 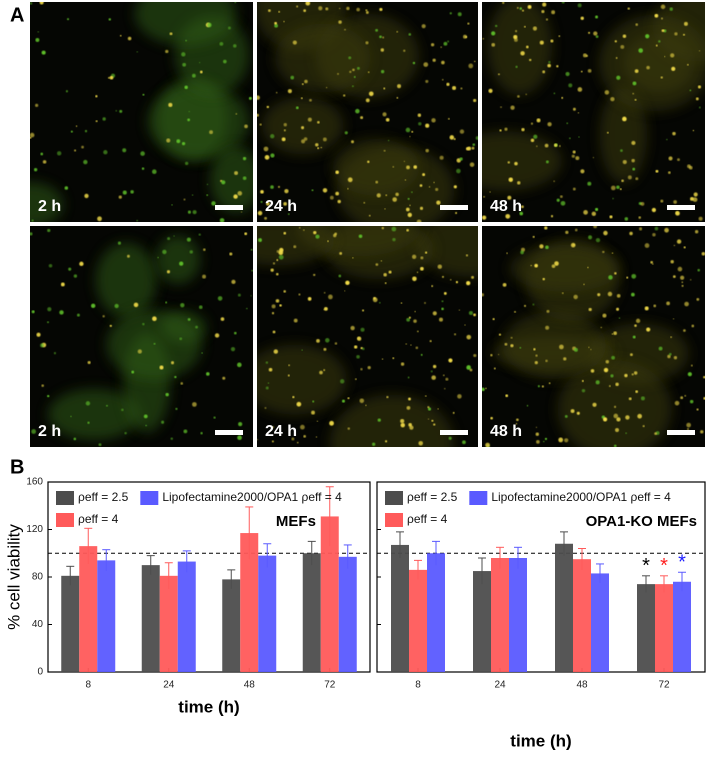 What do you see at coordinates (581, 497) in the screenshot?
I see `legend-label: Lipofectamine2000/OPA1 ρeff = 4` at bounding box center [581, 497].